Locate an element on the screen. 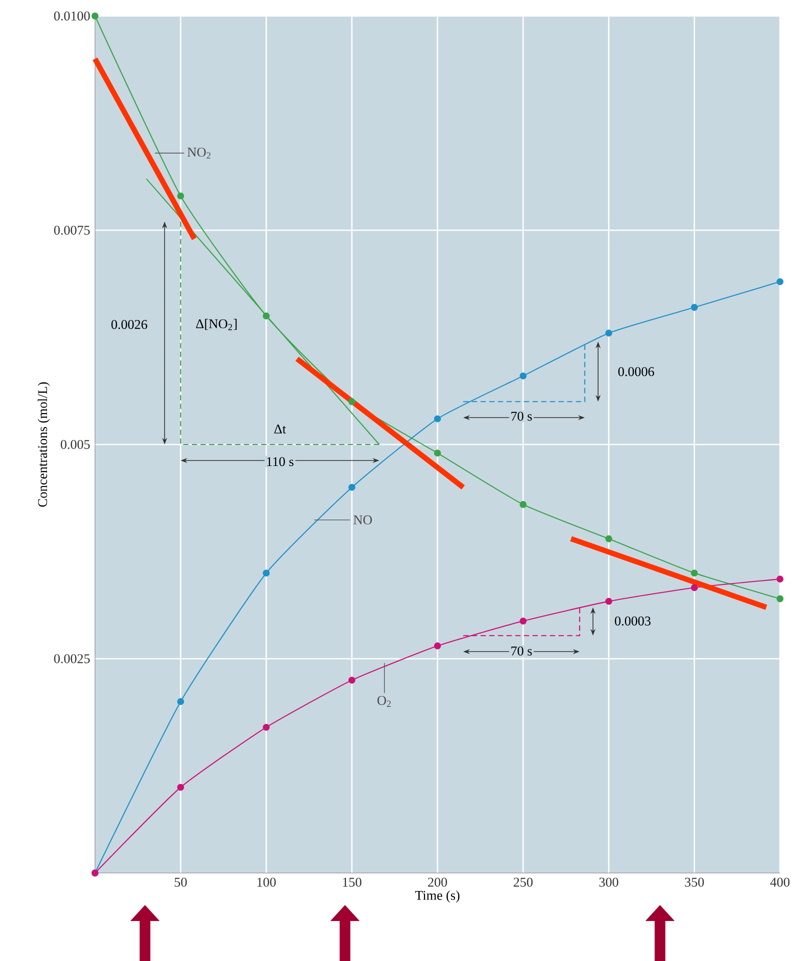 The width and height of the screenshot is (806, 961). x-tick-label: 250 is located at coordinates (523, 882).